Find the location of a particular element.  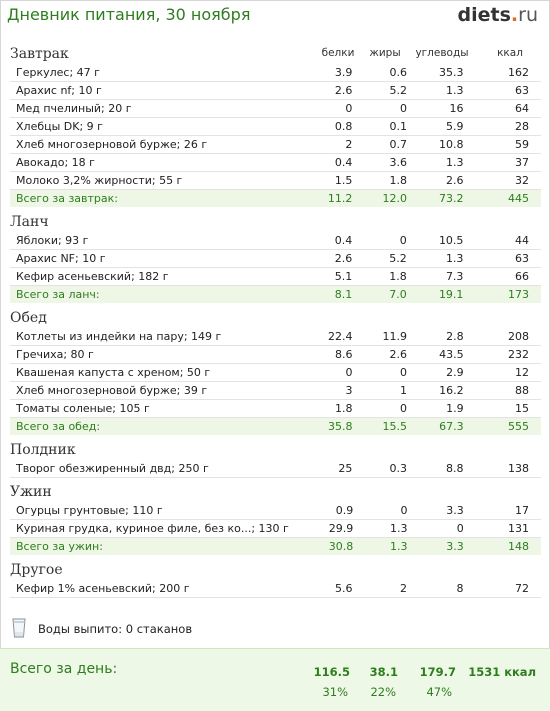

food-row: Мед пчелиный; 20 г 0 0 16 64 is located at coordinates (275, 108).